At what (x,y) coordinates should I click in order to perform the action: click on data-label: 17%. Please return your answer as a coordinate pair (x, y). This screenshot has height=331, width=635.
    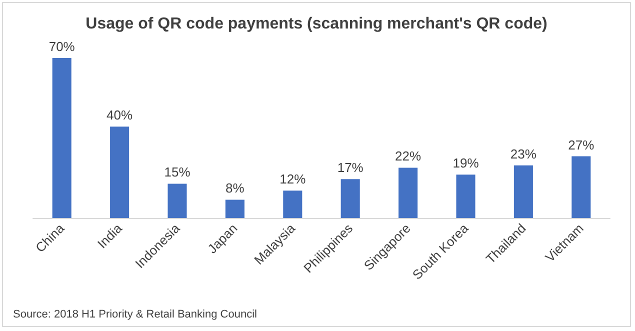
    Looking at the image, I should click on (350, 168).